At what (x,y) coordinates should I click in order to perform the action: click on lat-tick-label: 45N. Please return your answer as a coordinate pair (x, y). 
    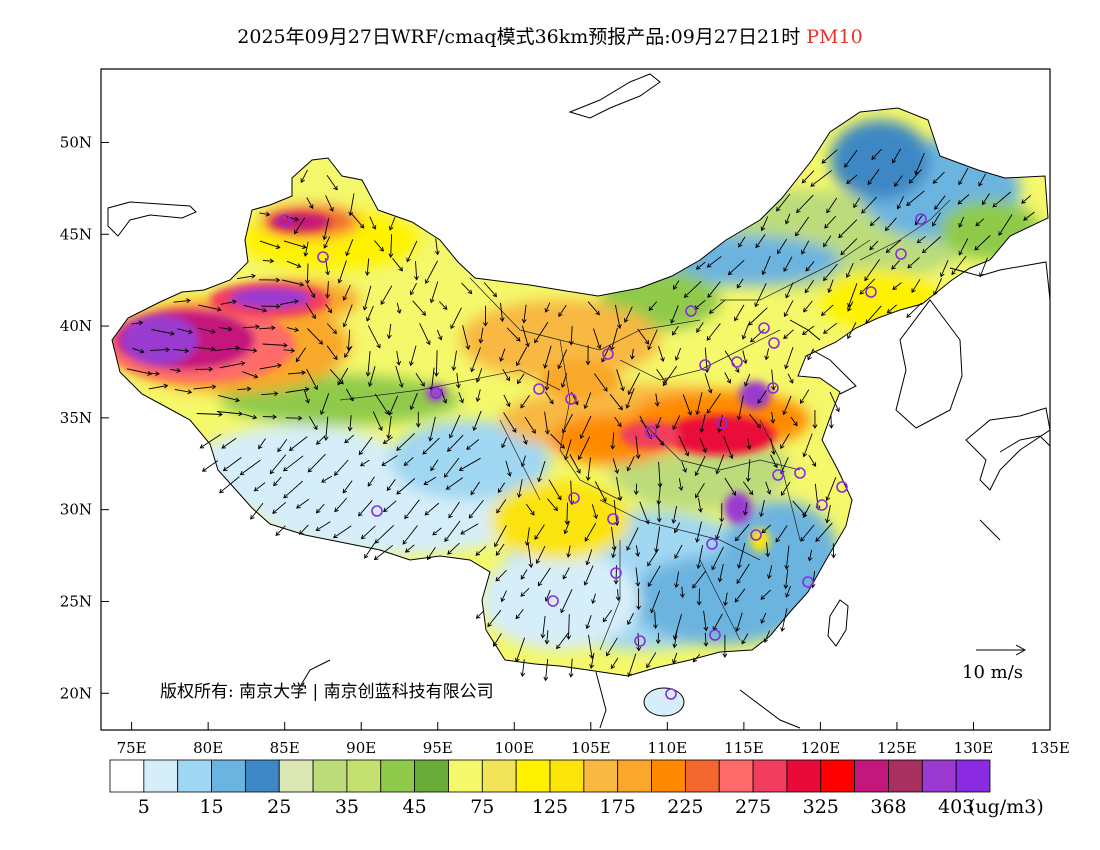
    Looking at the image, I should click on (76, 234).